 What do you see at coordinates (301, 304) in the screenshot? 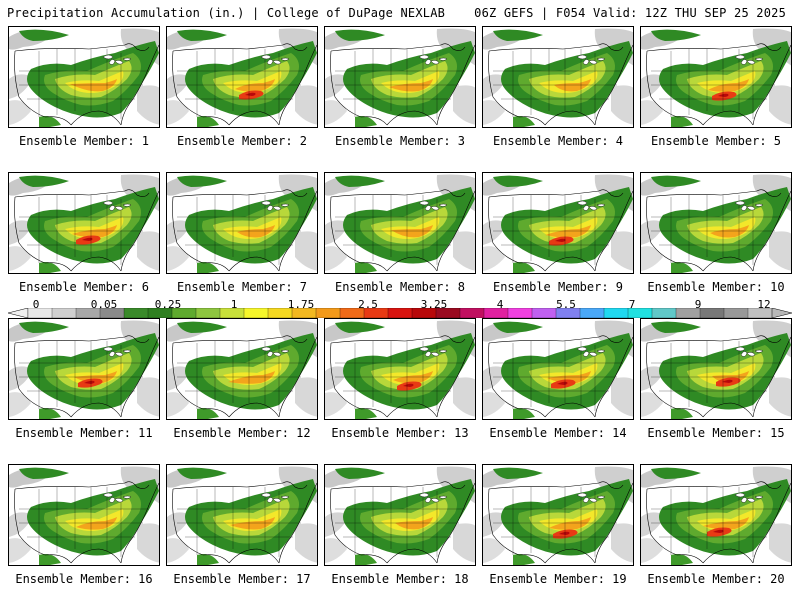
I see `colorbar-tick-label: 1.75` at bounding box center [301, 304].